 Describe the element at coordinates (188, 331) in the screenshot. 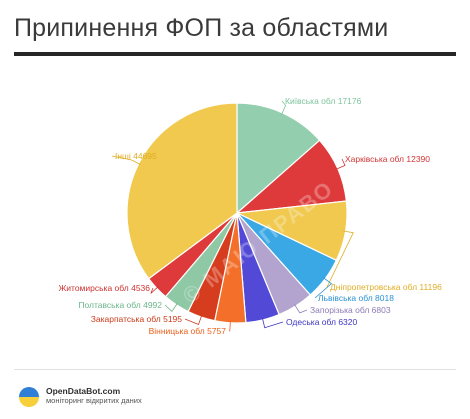

I see `slice-label-7: Вінницька обл 5757` at that location.